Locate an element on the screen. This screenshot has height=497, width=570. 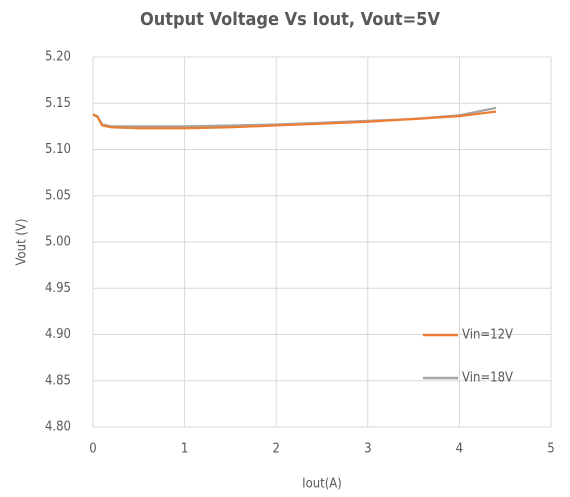
x-tick-label: 4 is located at coordinates (459, 449).